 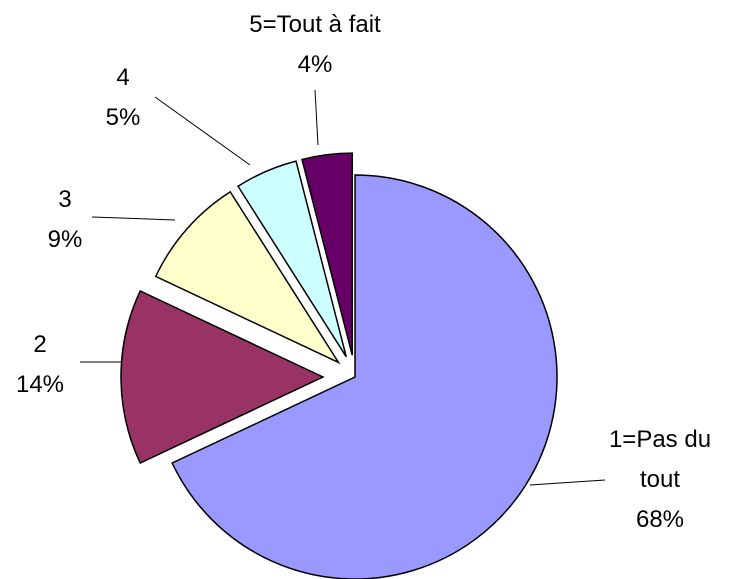 I want to click on category-label: 2, so click(x=40, y=344).